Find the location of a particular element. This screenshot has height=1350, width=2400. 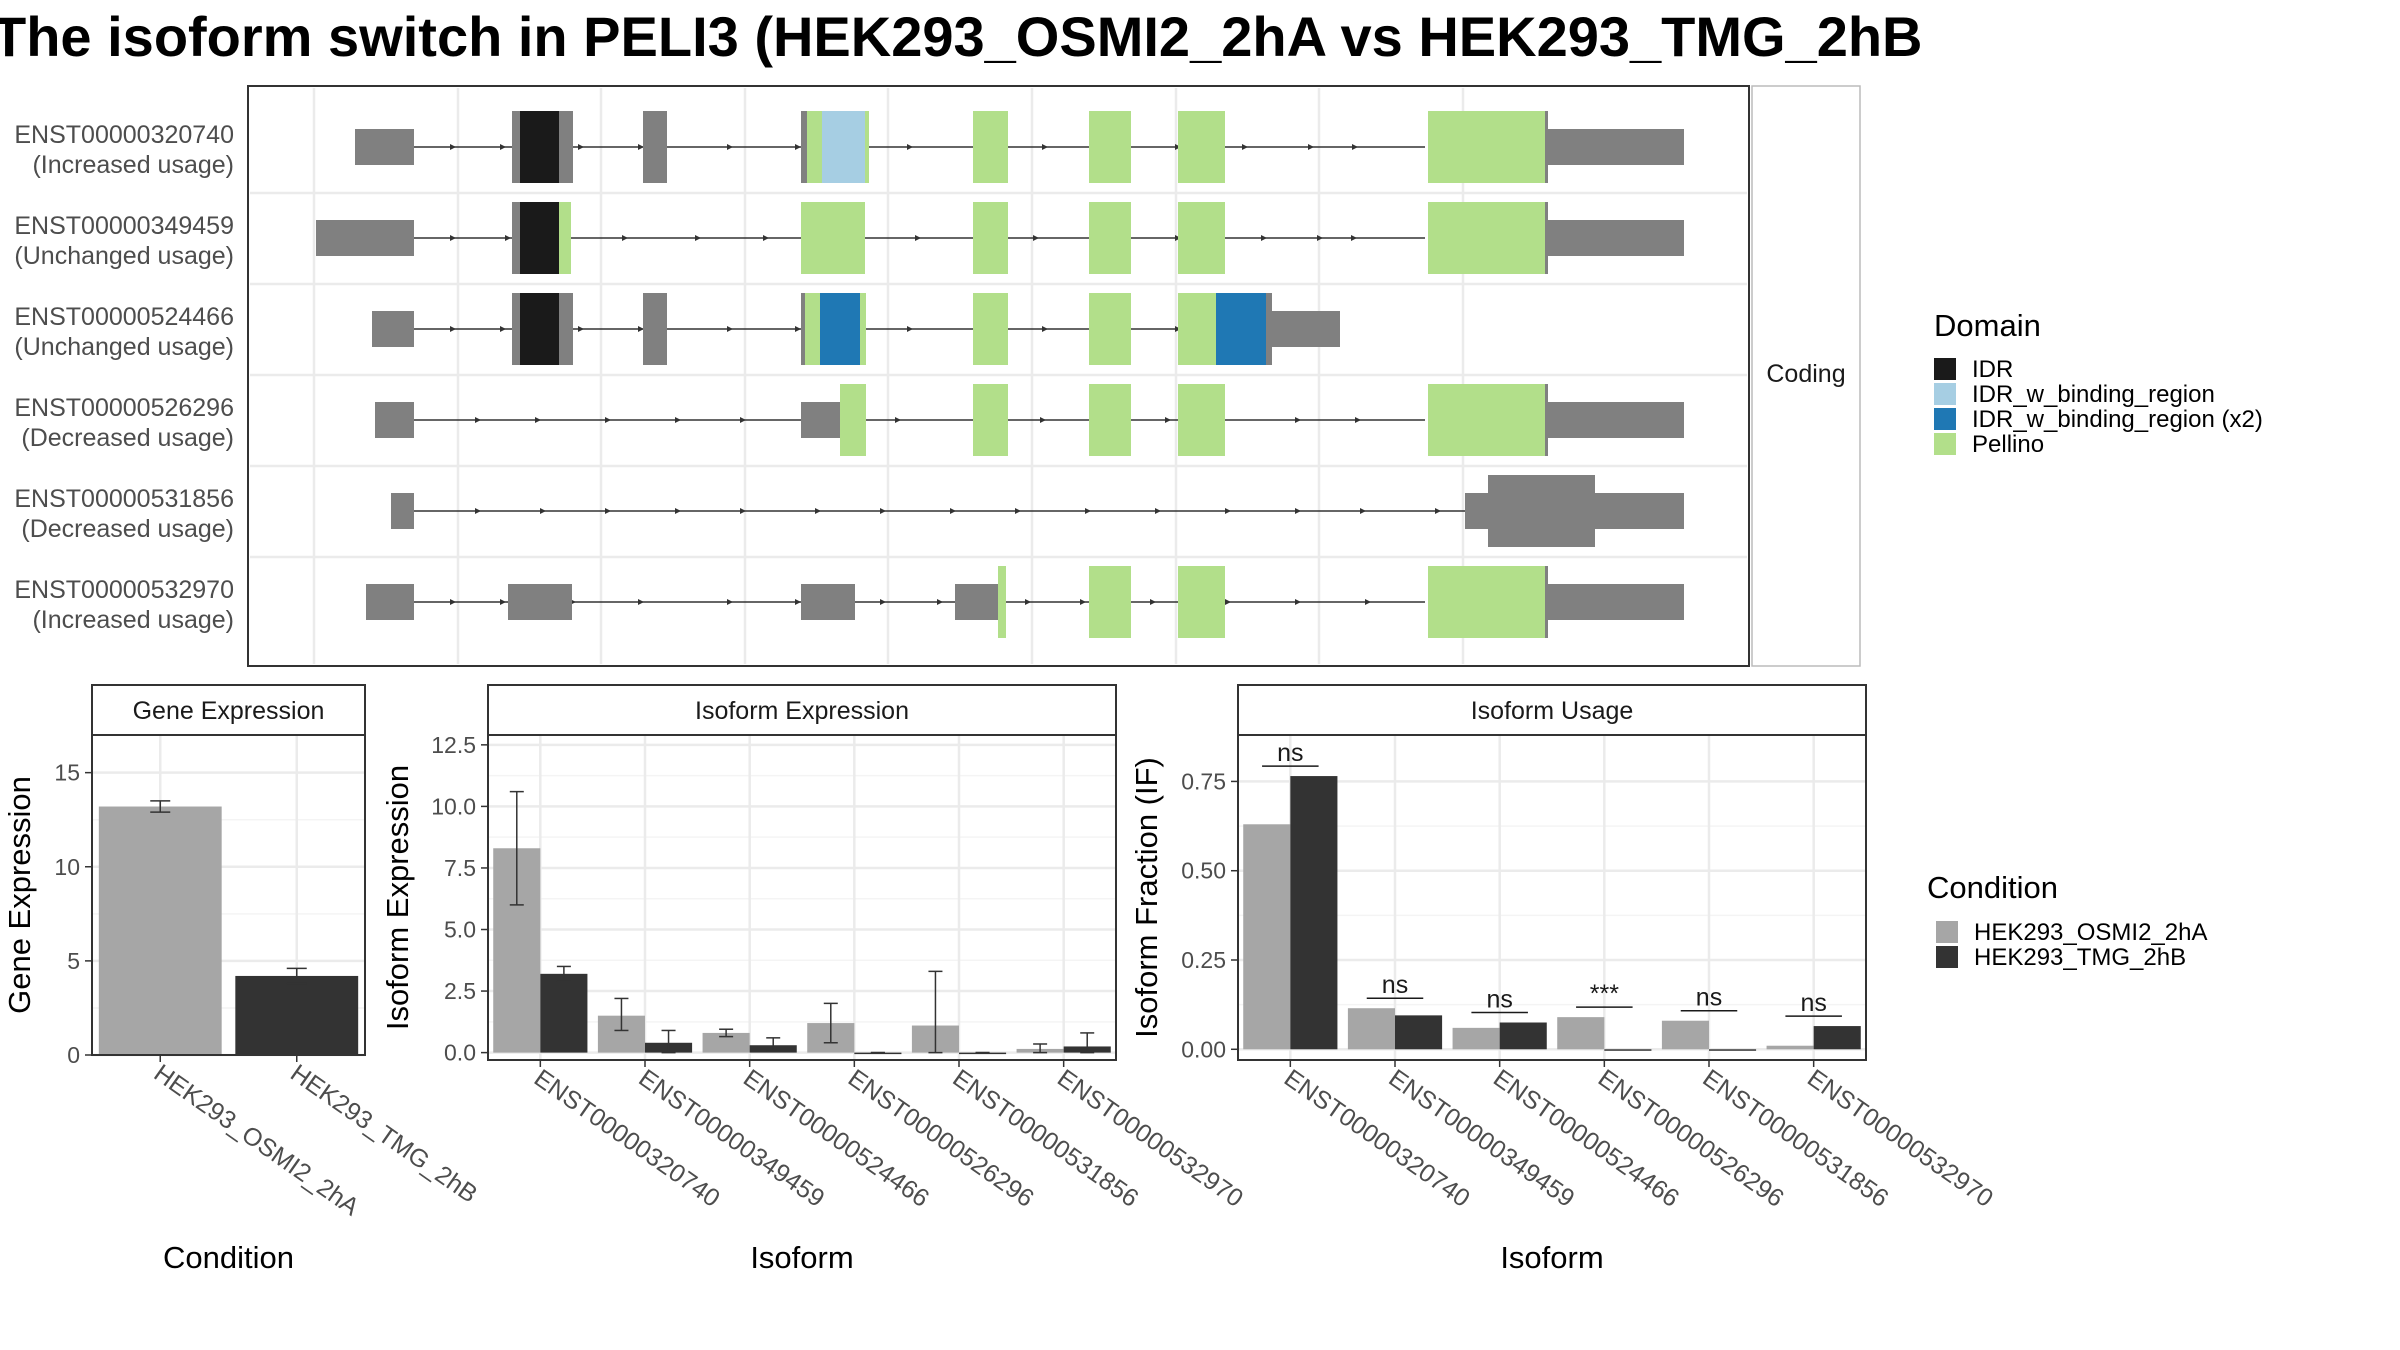

condition-legend-label: HEK293_TMG_2hB is located at coordinates (2080, 957).